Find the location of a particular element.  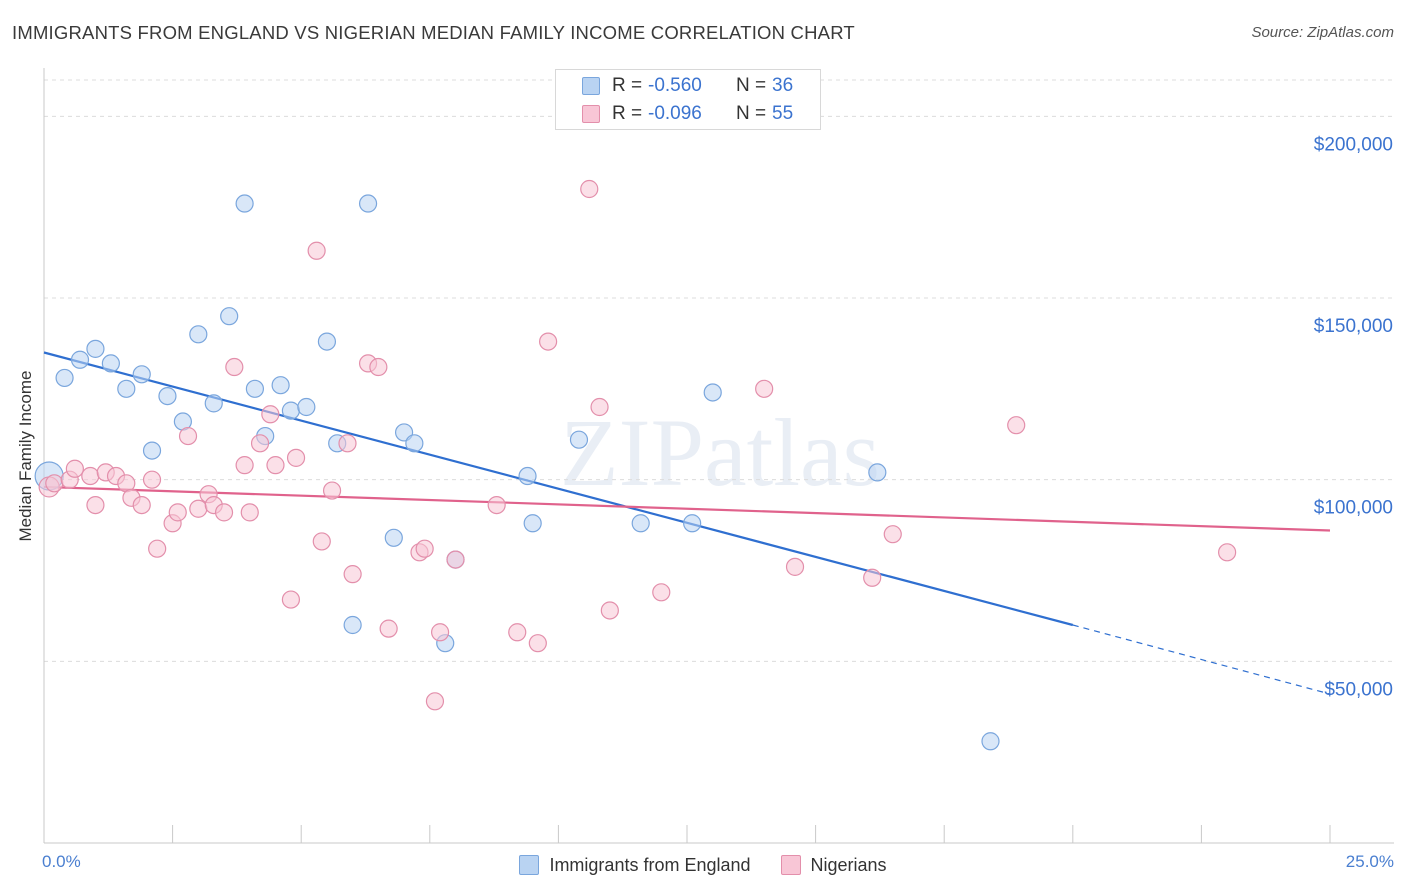

england-swatch is located at coordinates (591, 86).